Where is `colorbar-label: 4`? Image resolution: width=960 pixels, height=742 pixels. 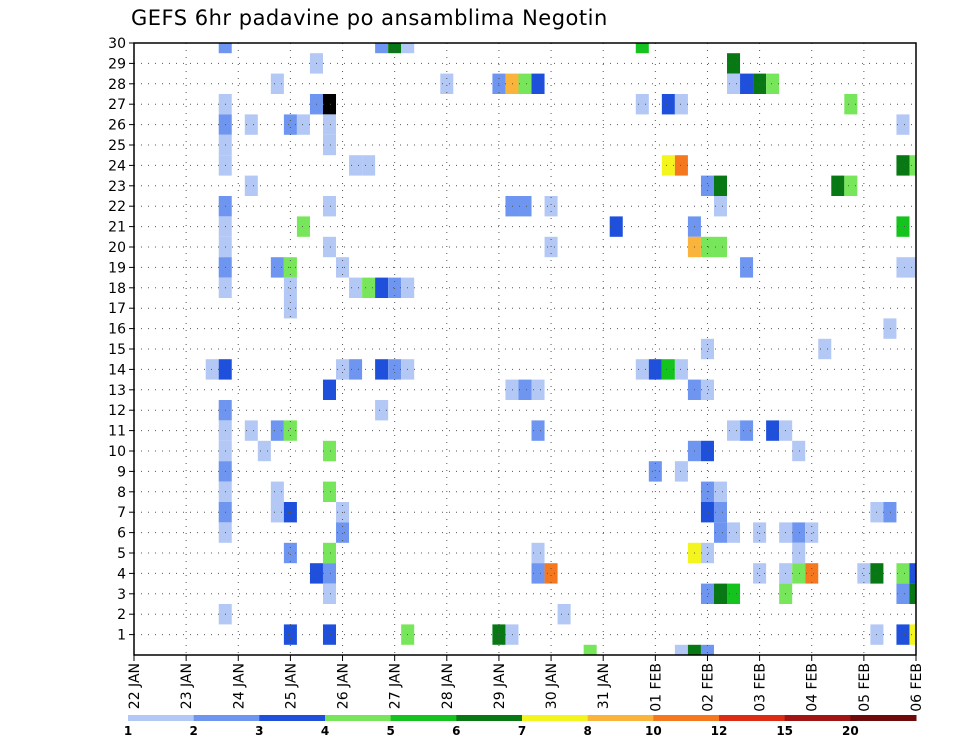 colorbar-label: 4 is located at coordinates (325, 731).